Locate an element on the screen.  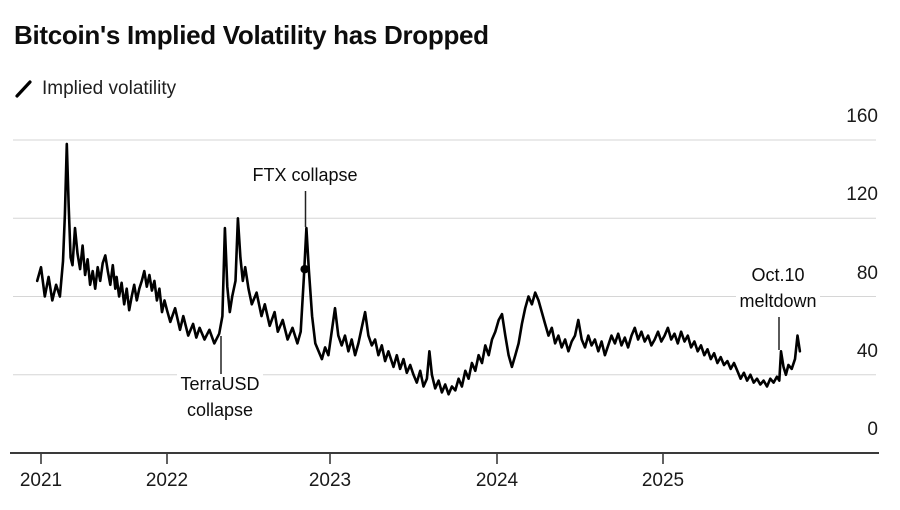
x-tick-label-2023: 2023 is located at coordinates (330, 480).